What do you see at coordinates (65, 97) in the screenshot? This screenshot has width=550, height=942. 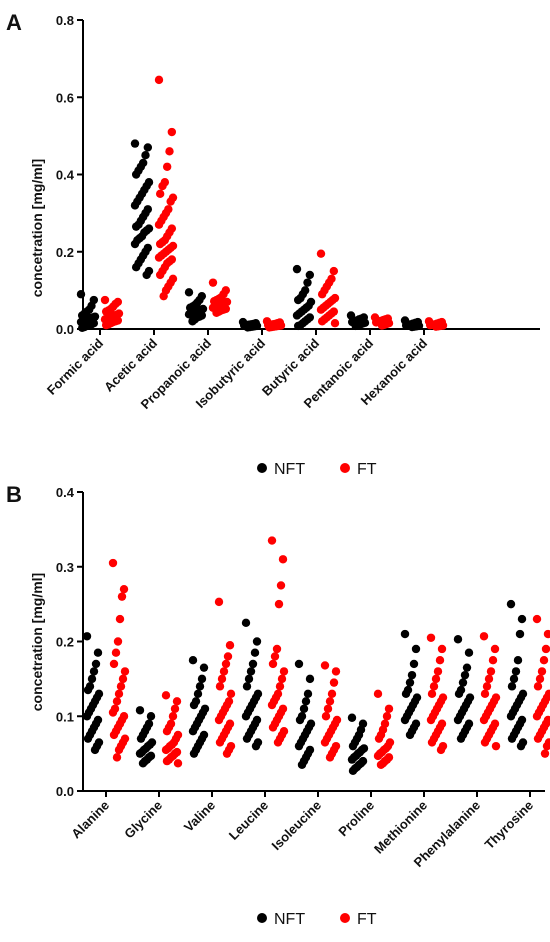 I see `y-tick-label: 0.6` at bounding box center [65, 97].